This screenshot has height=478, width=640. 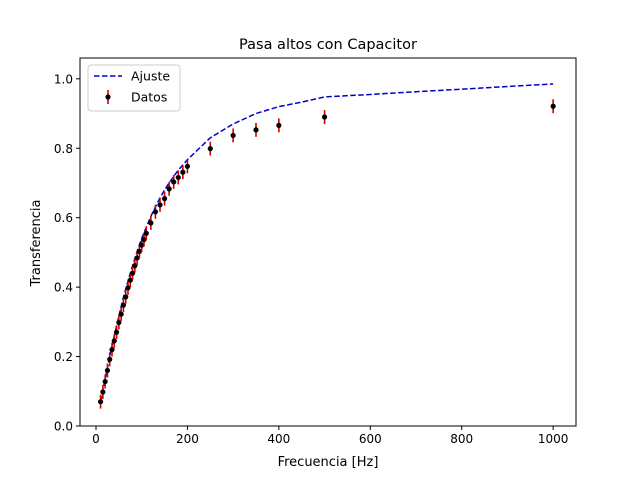 What do you see at coordinates (328, 462) in the screenshot?
I see `x-axis-label: Frecuencia [Hz]` at bounding box center [328, 462].